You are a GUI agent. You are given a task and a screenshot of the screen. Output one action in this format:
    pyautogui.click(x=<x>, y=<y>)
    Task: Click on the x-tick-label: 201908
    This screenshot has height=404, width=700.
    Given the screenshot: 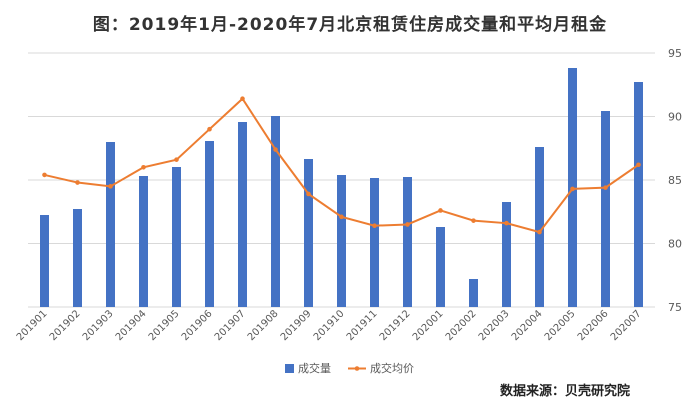 What is the action you would take?
    pyautogui.click(x=263, y=325)
    